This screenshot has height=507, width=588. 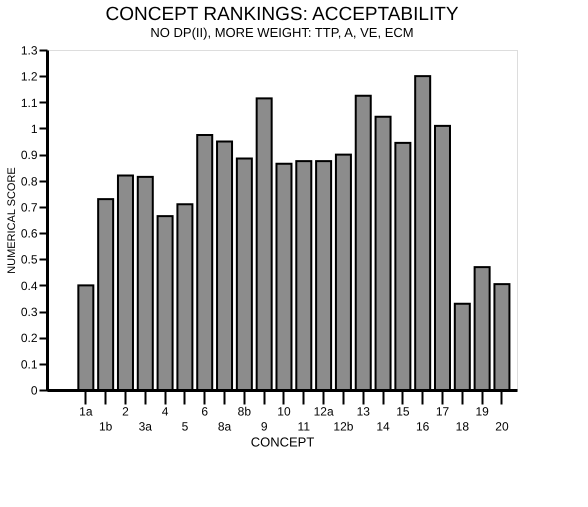 What do you see at coordinates (443, 411) in the screenshot?
I see `x-tick-label: 17` at bounding box center [443, 411].